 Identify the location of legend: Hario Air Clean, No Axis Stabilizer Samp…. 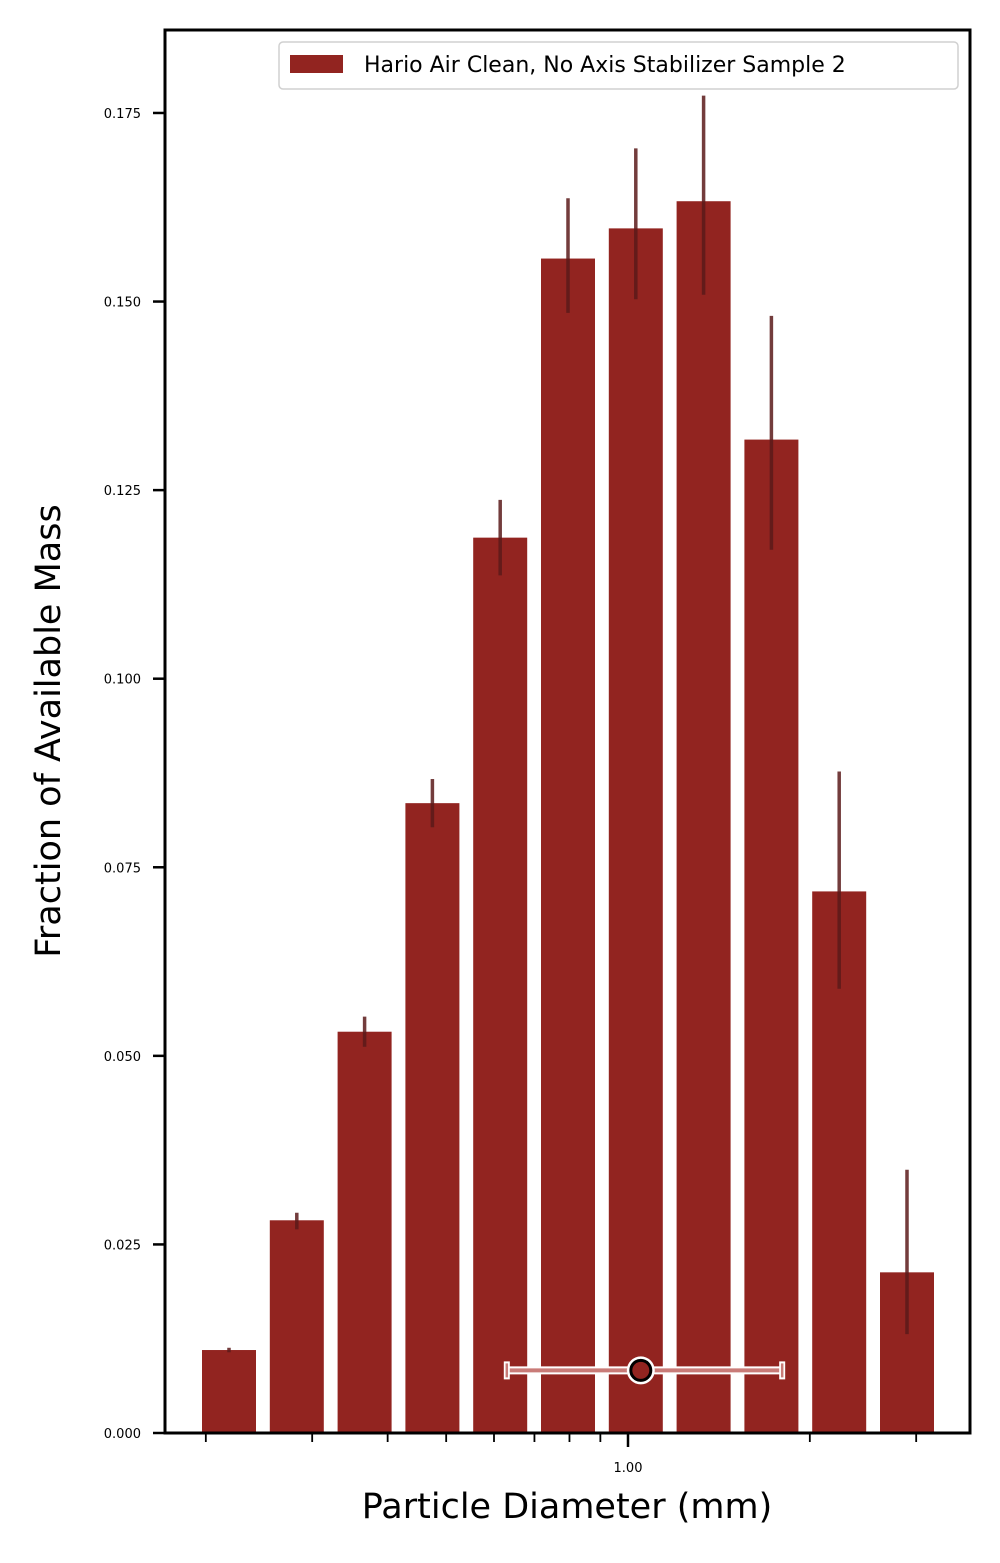
(618, 65).